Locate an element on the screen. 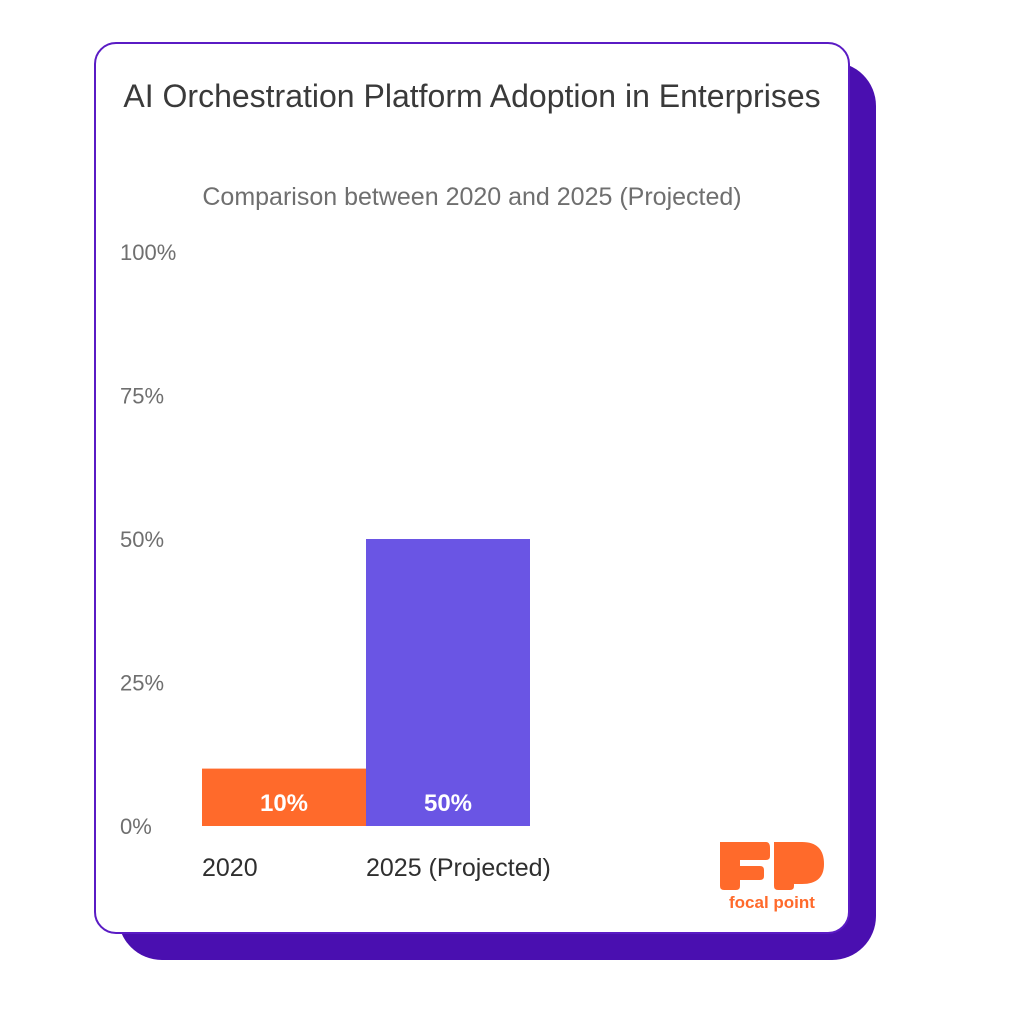 Image resolution: width=1024 pixels, height=1024 pixels. y-tick-label: 25% is located at coordinates (142, 683).